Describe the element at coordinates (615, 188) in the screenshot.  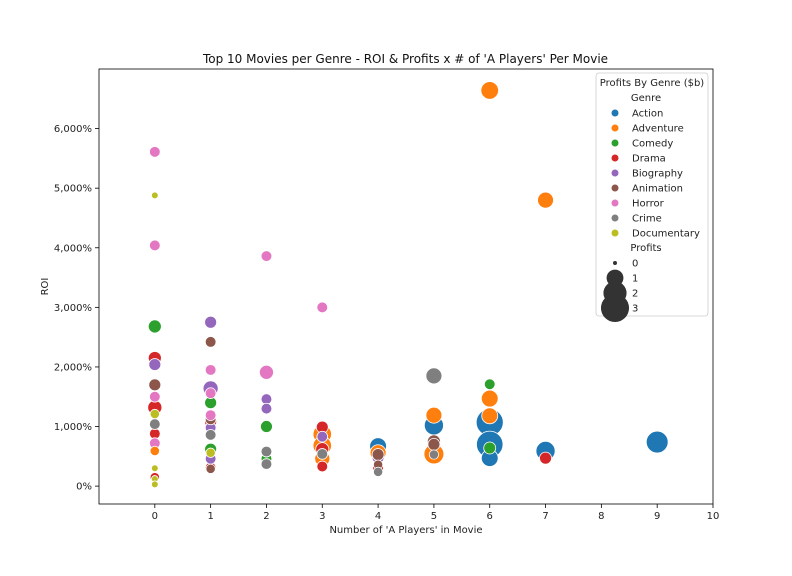
I see `legend-marker-animation` at that location.